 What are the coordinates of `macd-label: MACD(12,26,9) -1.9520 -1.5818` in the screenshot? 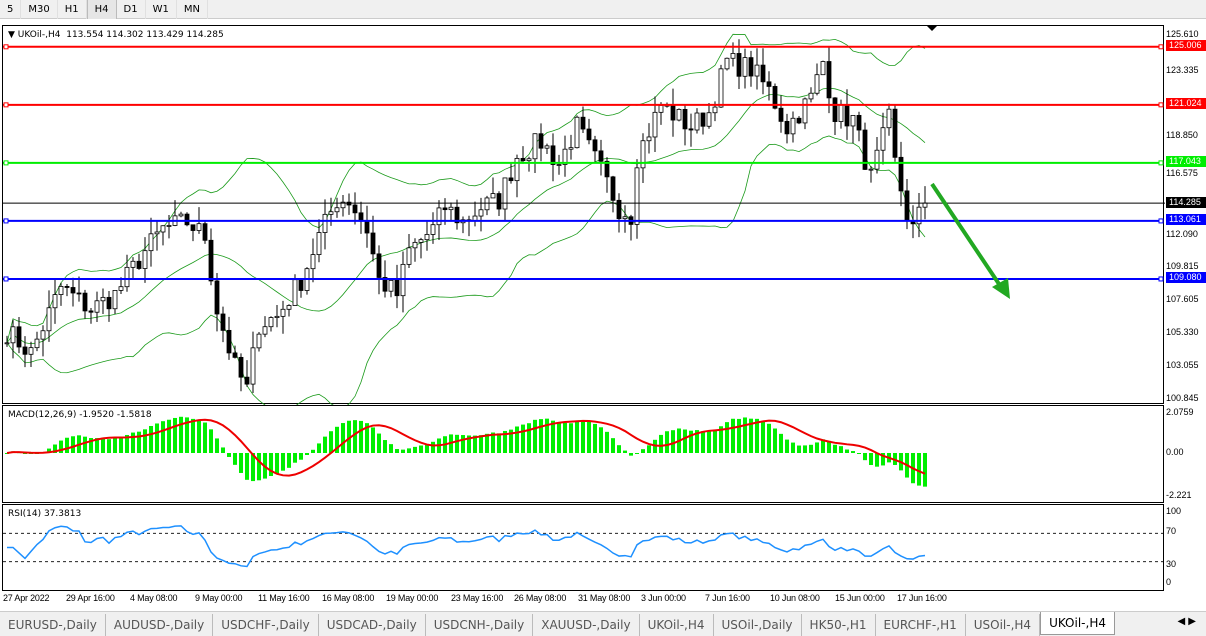 It's located at (80, 415).